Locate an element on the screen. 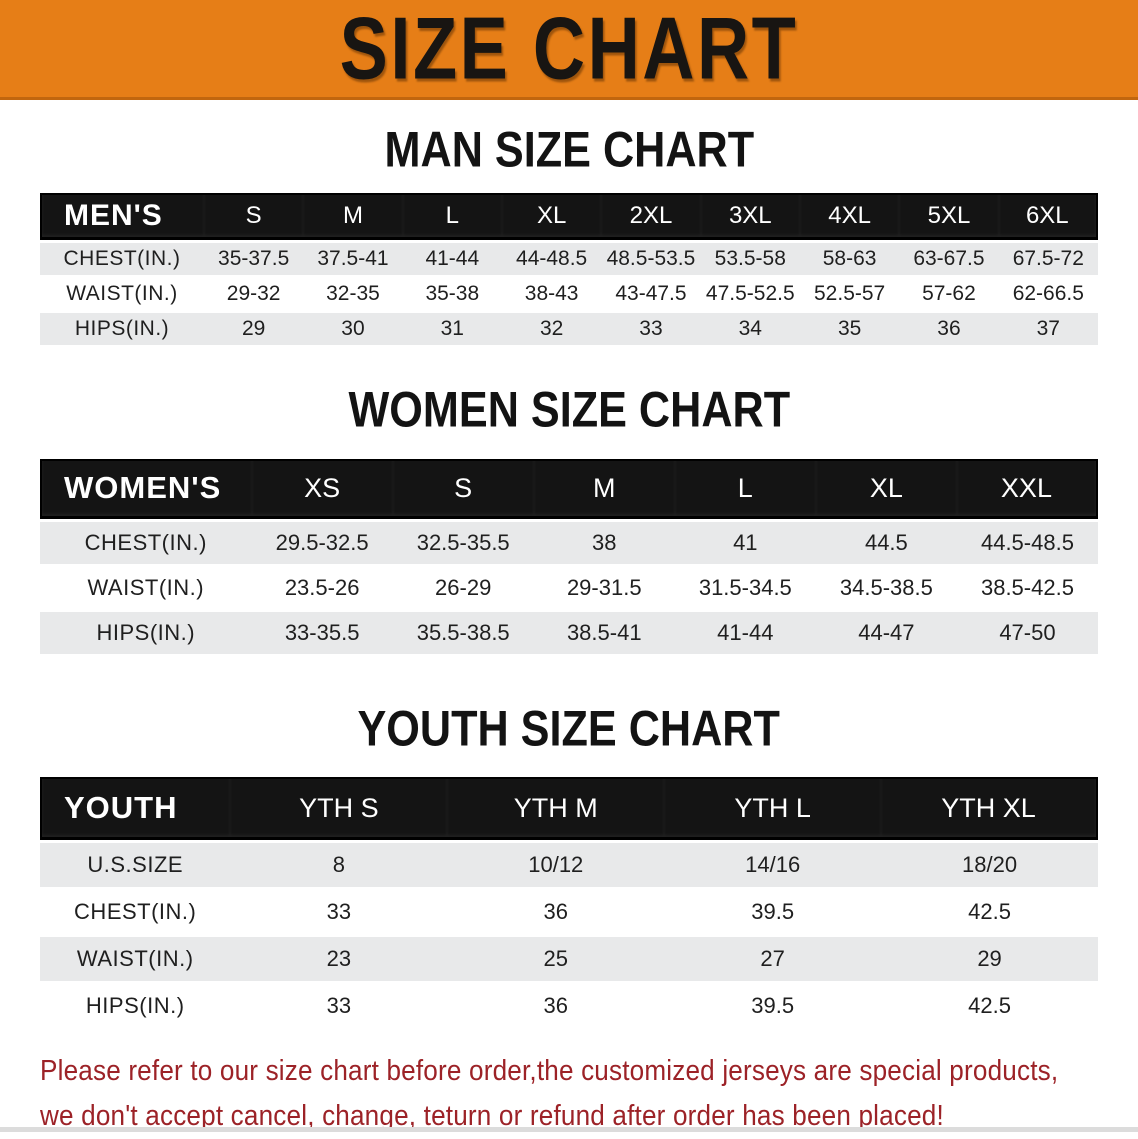  size-cell: 29-32 is located at coordinates (253, 294).